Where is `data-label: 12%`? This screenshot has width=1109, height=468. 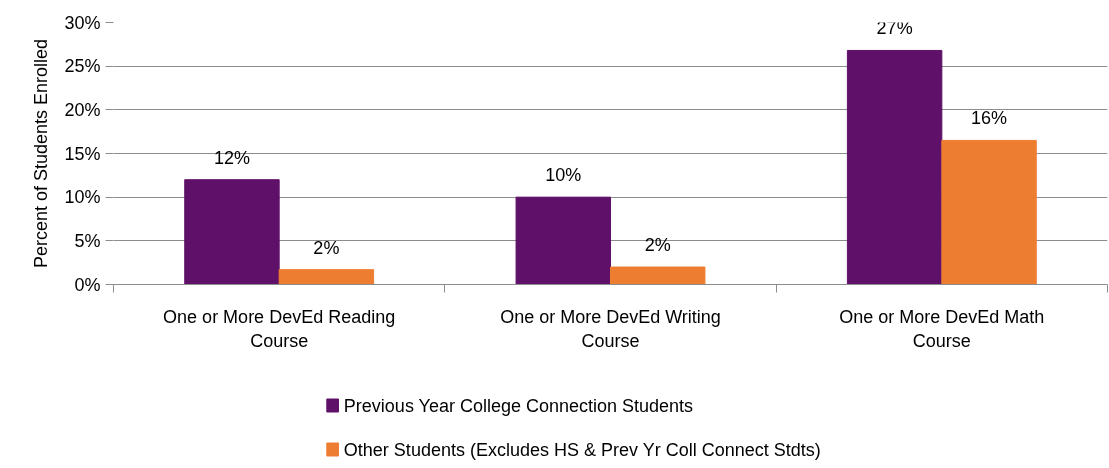
data-label: 12% is located at coordinates (231, 157).